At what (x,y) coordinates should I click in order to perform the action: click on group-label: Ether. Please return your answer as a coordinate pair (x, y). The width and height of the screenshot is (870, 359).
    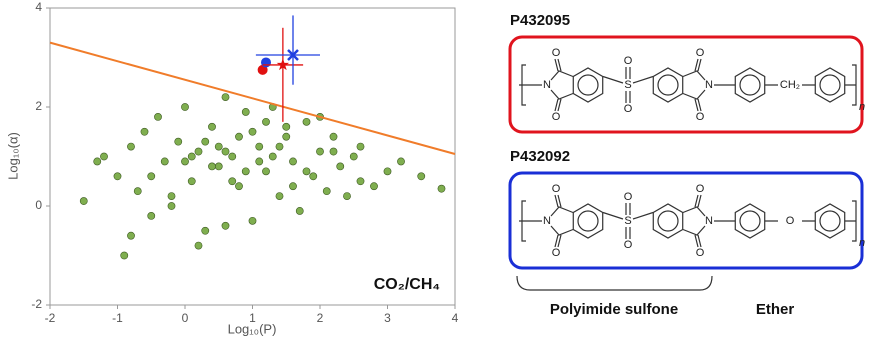
    Looking at the image, I should click on (775, 309).